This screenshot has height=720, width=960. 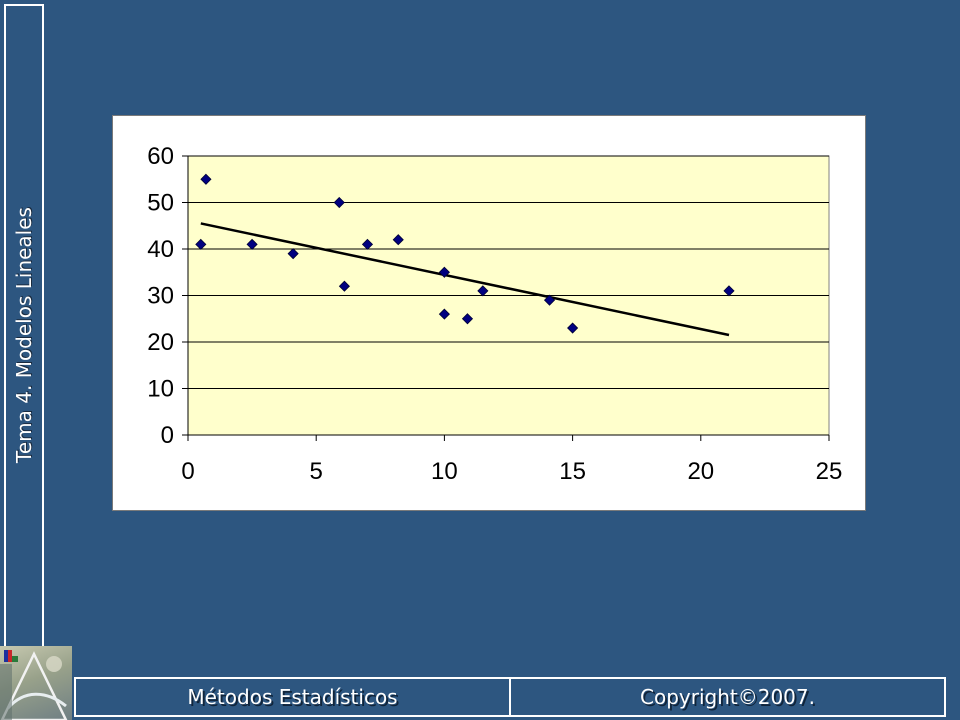 What do you see at coordinates (465, 279) in the screenshot?
I see `trendline` at bounding box center [465, 279].